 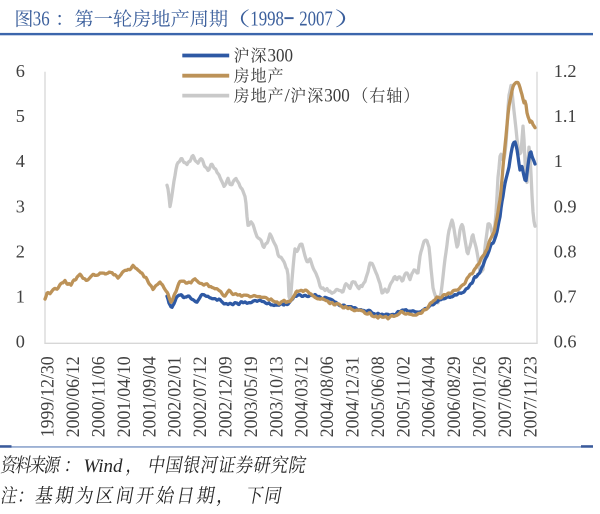 What do you see at coordinates (565, 297) in the screenshot?
I see `svg-text: 0.7` at bounding box center [565, 297].